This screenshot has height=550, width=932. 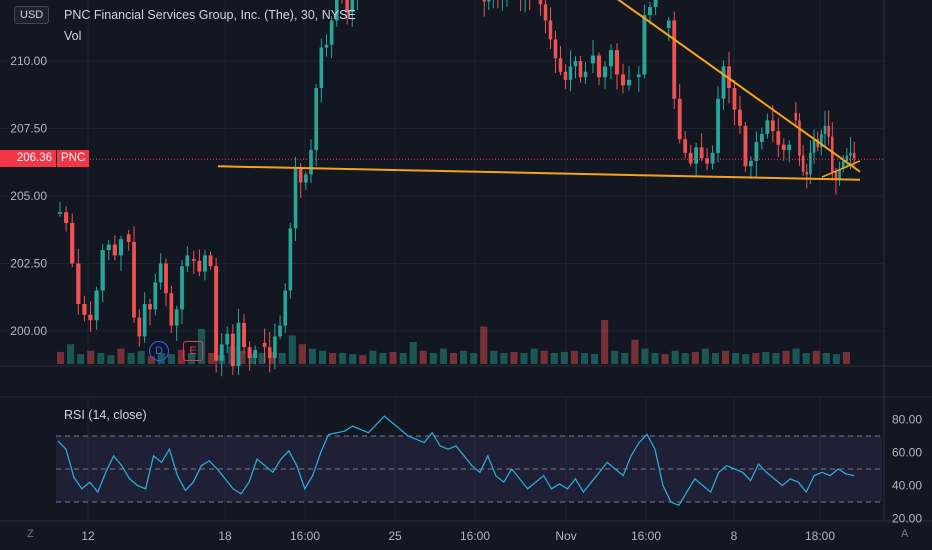 What do you see at coordinates (73, 36) in the screenshot?
I see `volume-label: Vol` at bounding box center [73, 36].